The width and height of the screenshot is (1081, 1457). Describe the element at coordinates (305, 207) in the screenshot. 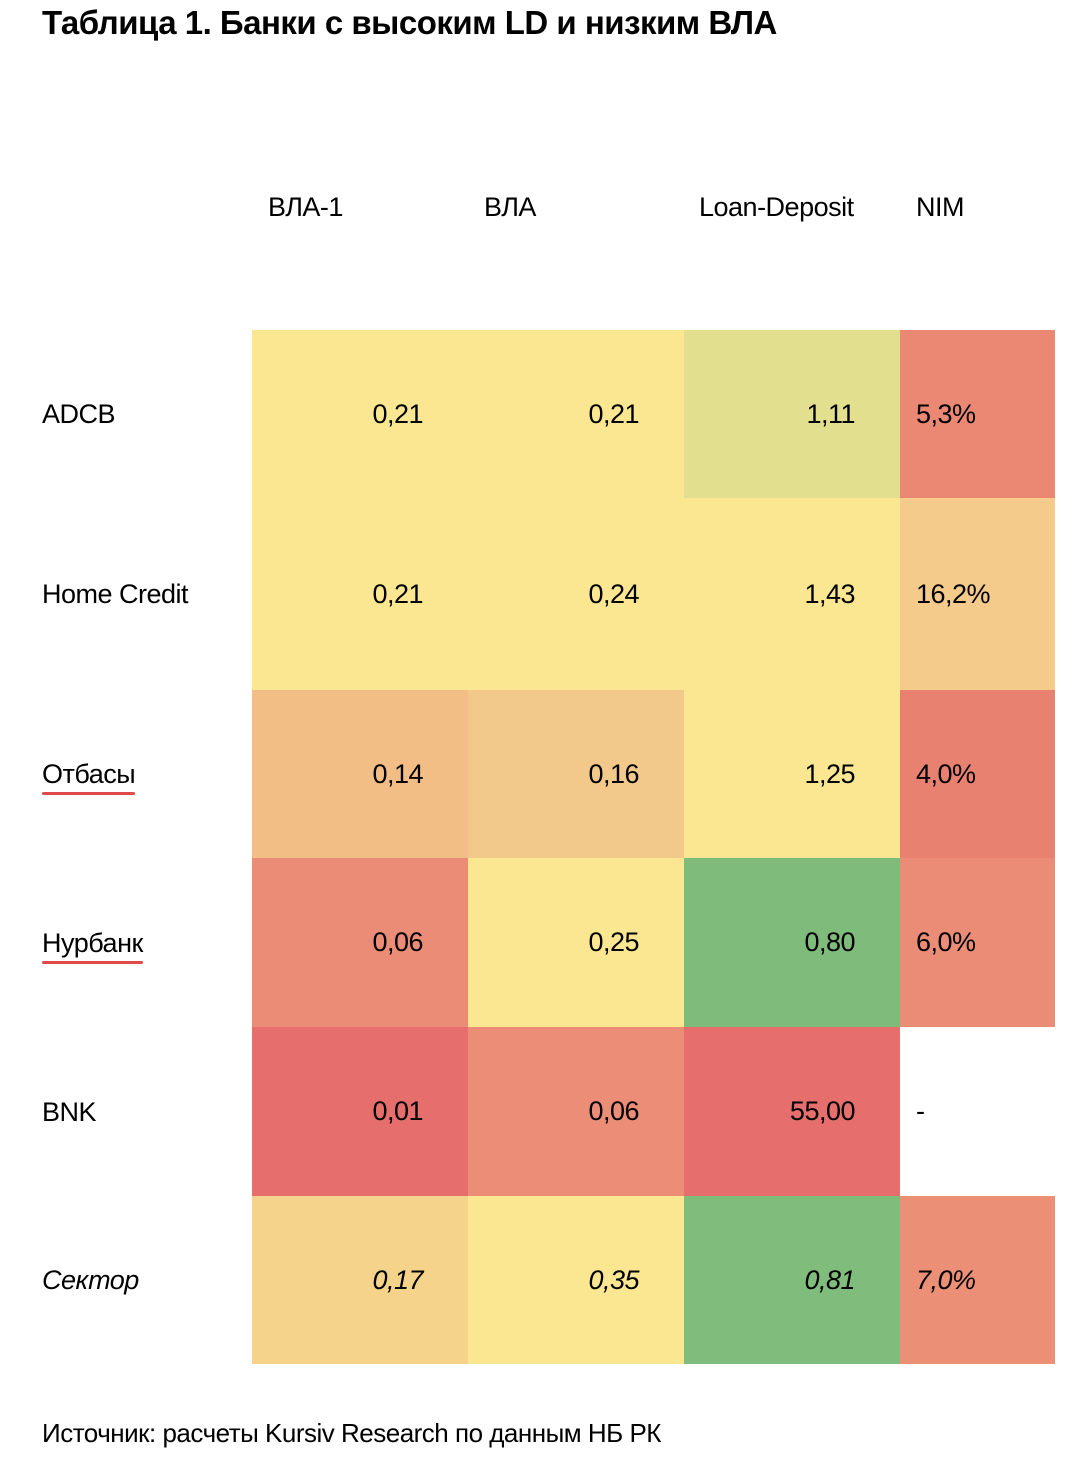

I see `column-header: ВЛА-1` at that location.